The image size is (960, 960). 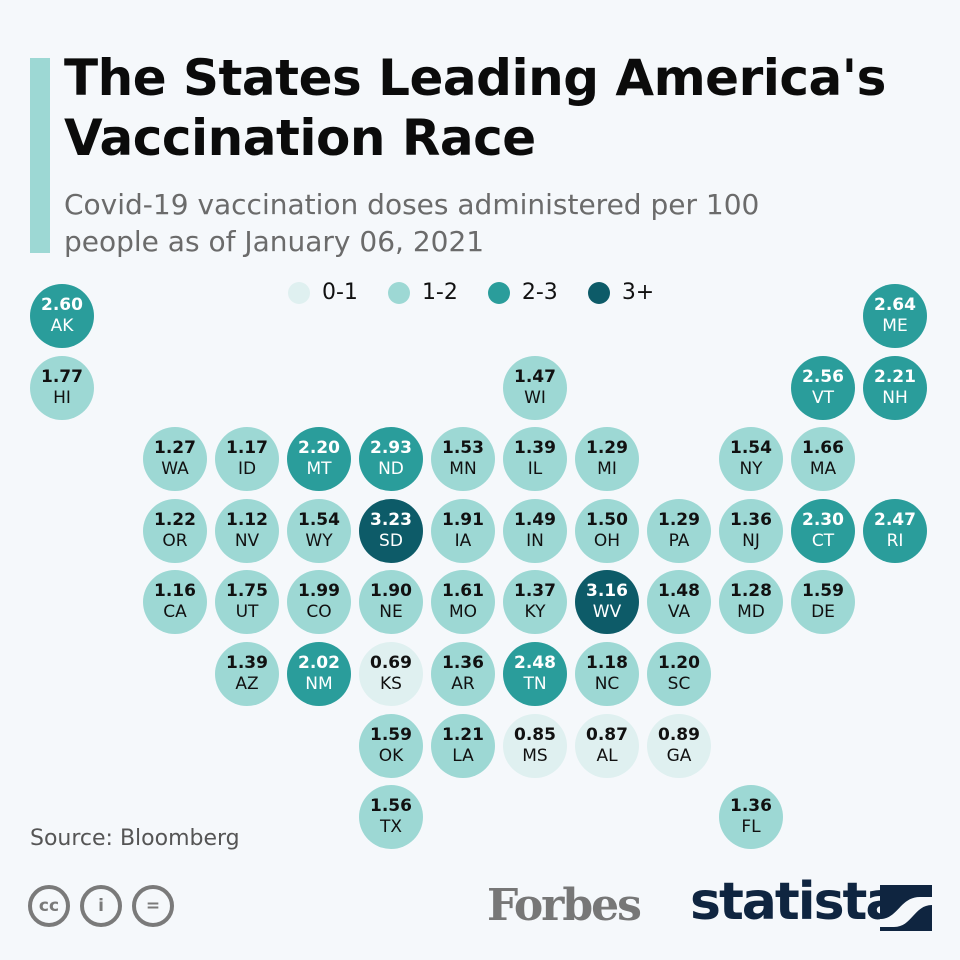 I want to click on state-code: MD, so click(x=751, y=612).